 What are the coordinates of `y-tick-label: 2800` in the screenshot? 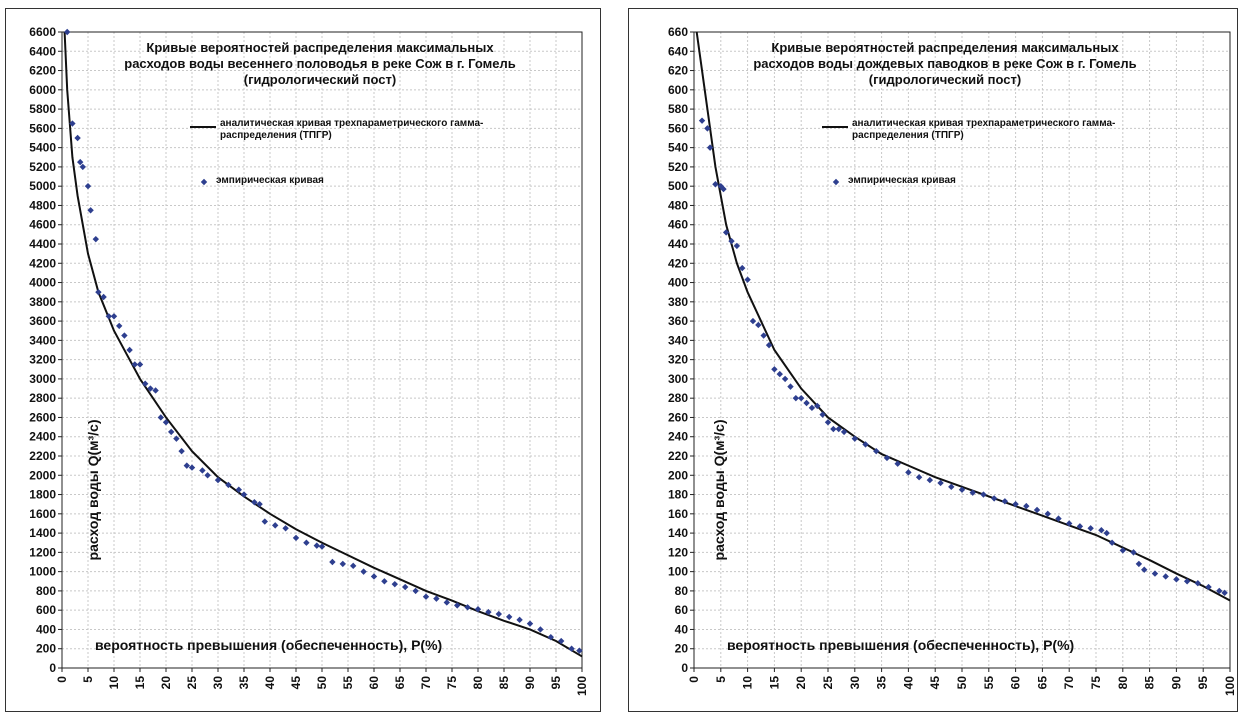 It's located at (42, 398).